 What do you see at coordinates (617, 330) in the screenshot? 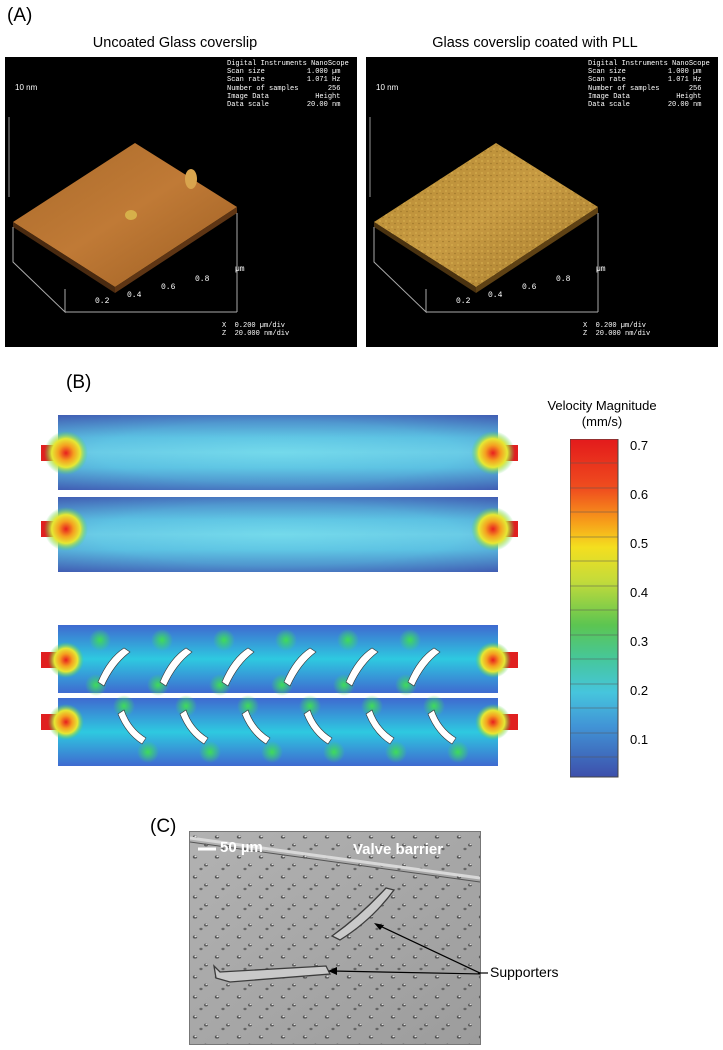
I see `afm-right-scale: X 0.200 µm/div Z 20.000 nm/div` at bounding box center [617, 330].